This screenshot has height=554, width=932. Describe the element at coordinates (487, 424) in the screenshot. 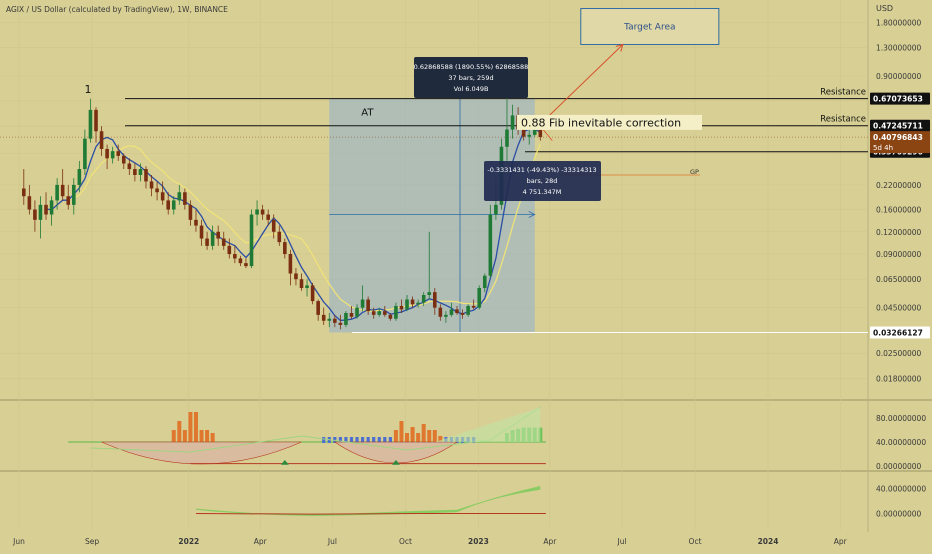

I see `ind1-green-area` at that location.